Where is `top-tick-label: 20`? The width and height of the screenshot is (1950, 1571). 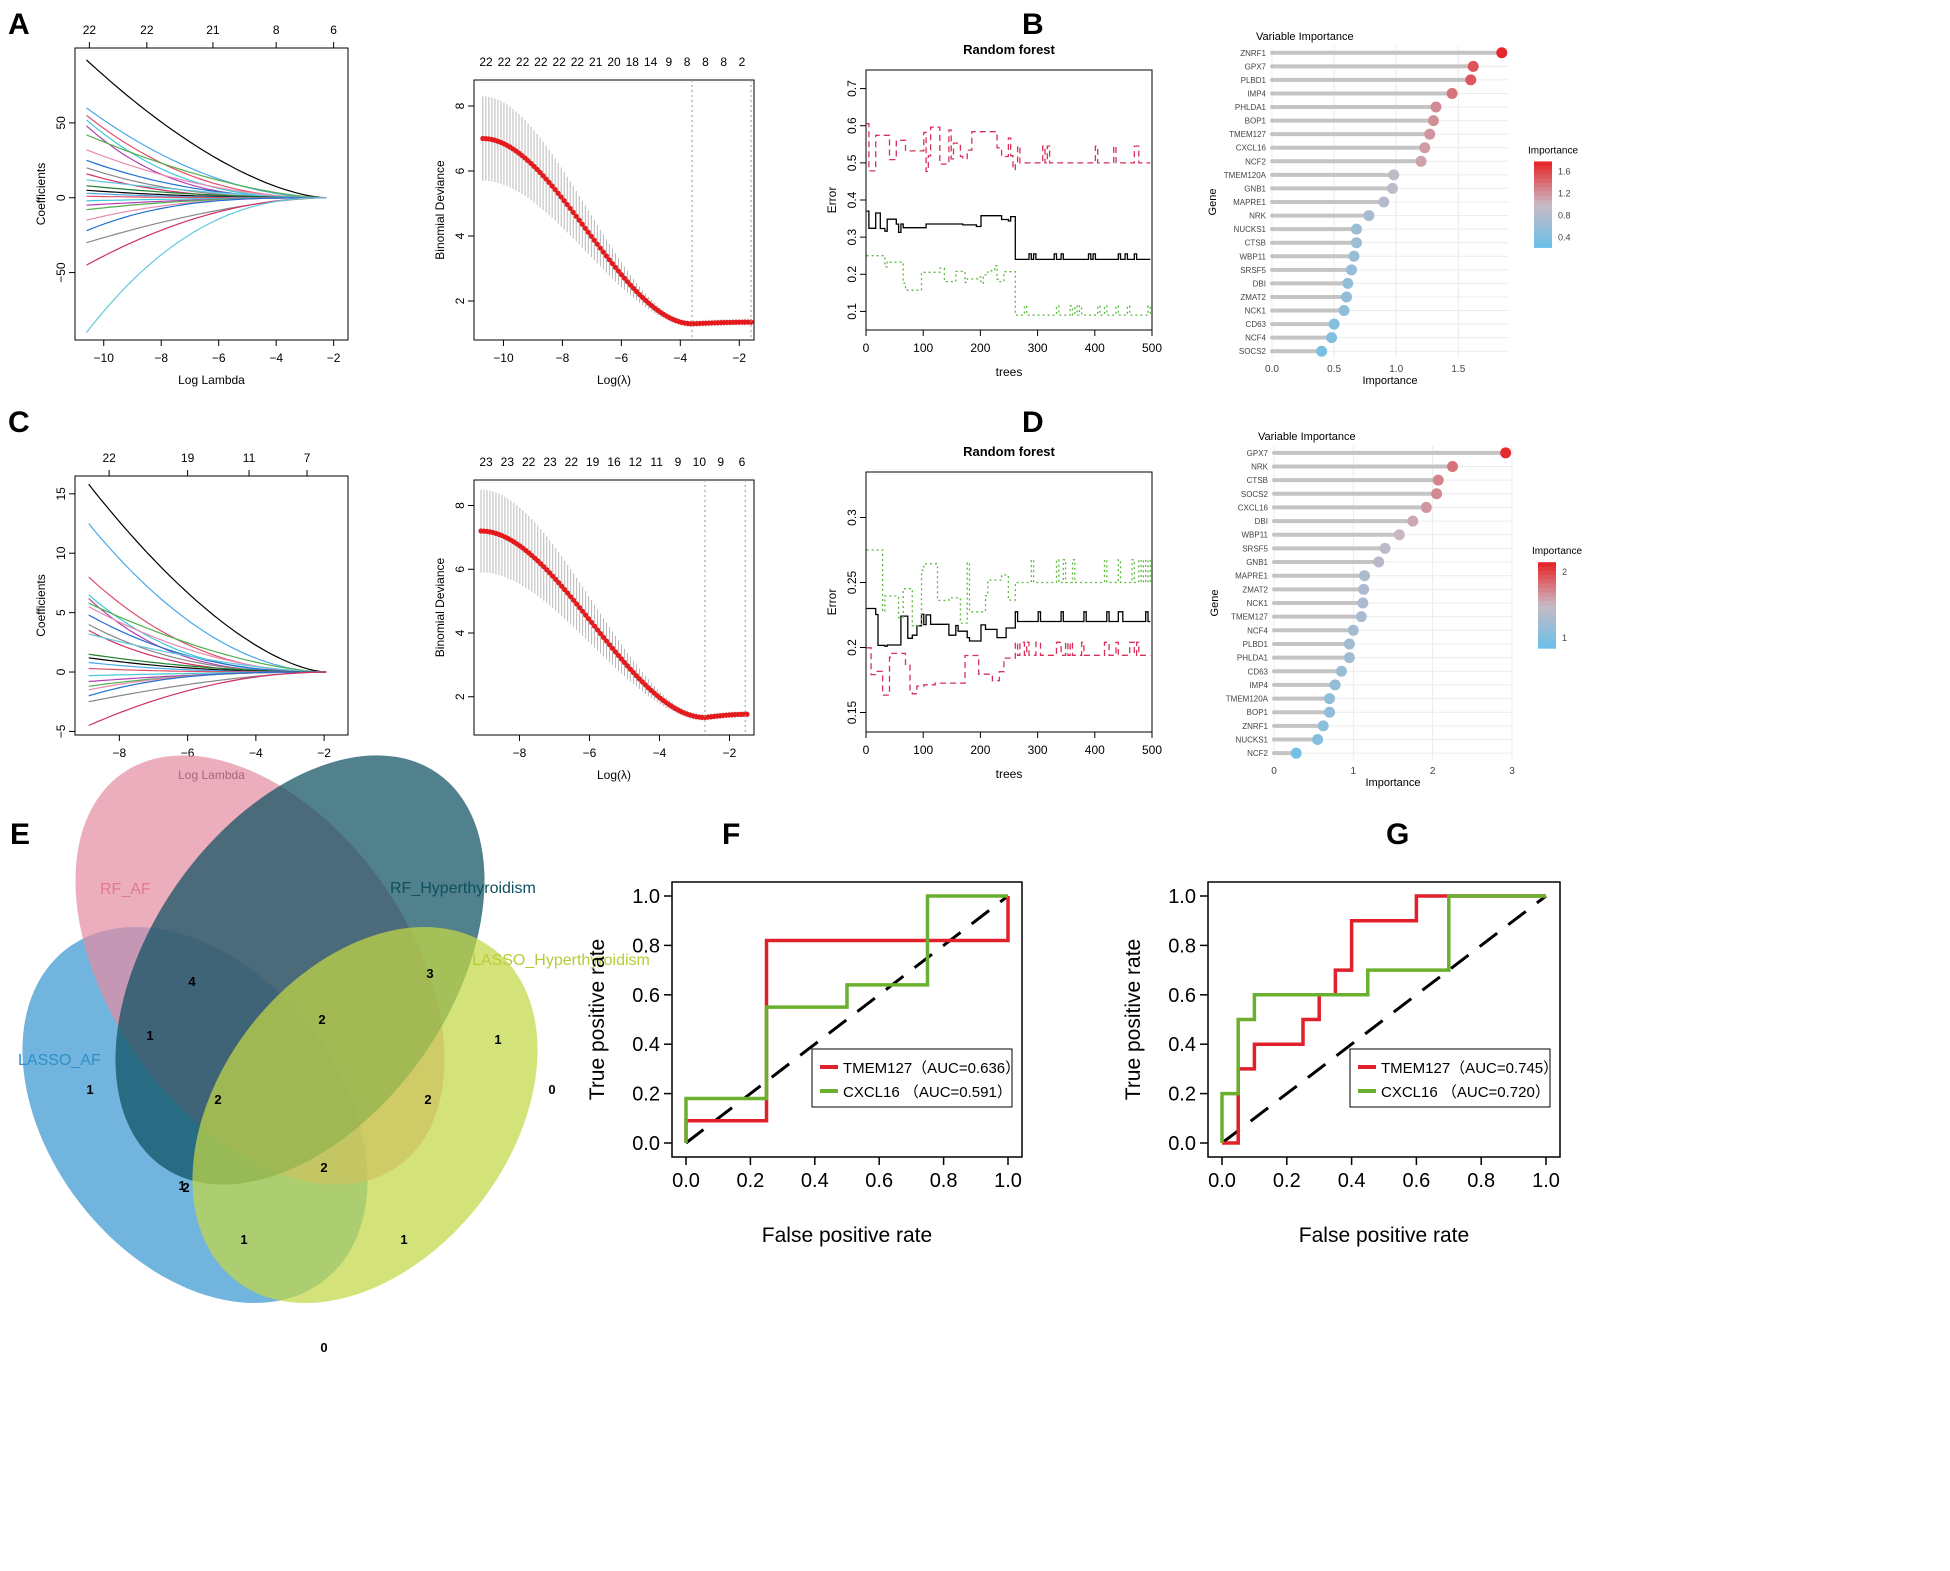
top-tick-label: 20 is located at coordinates (614, 62).